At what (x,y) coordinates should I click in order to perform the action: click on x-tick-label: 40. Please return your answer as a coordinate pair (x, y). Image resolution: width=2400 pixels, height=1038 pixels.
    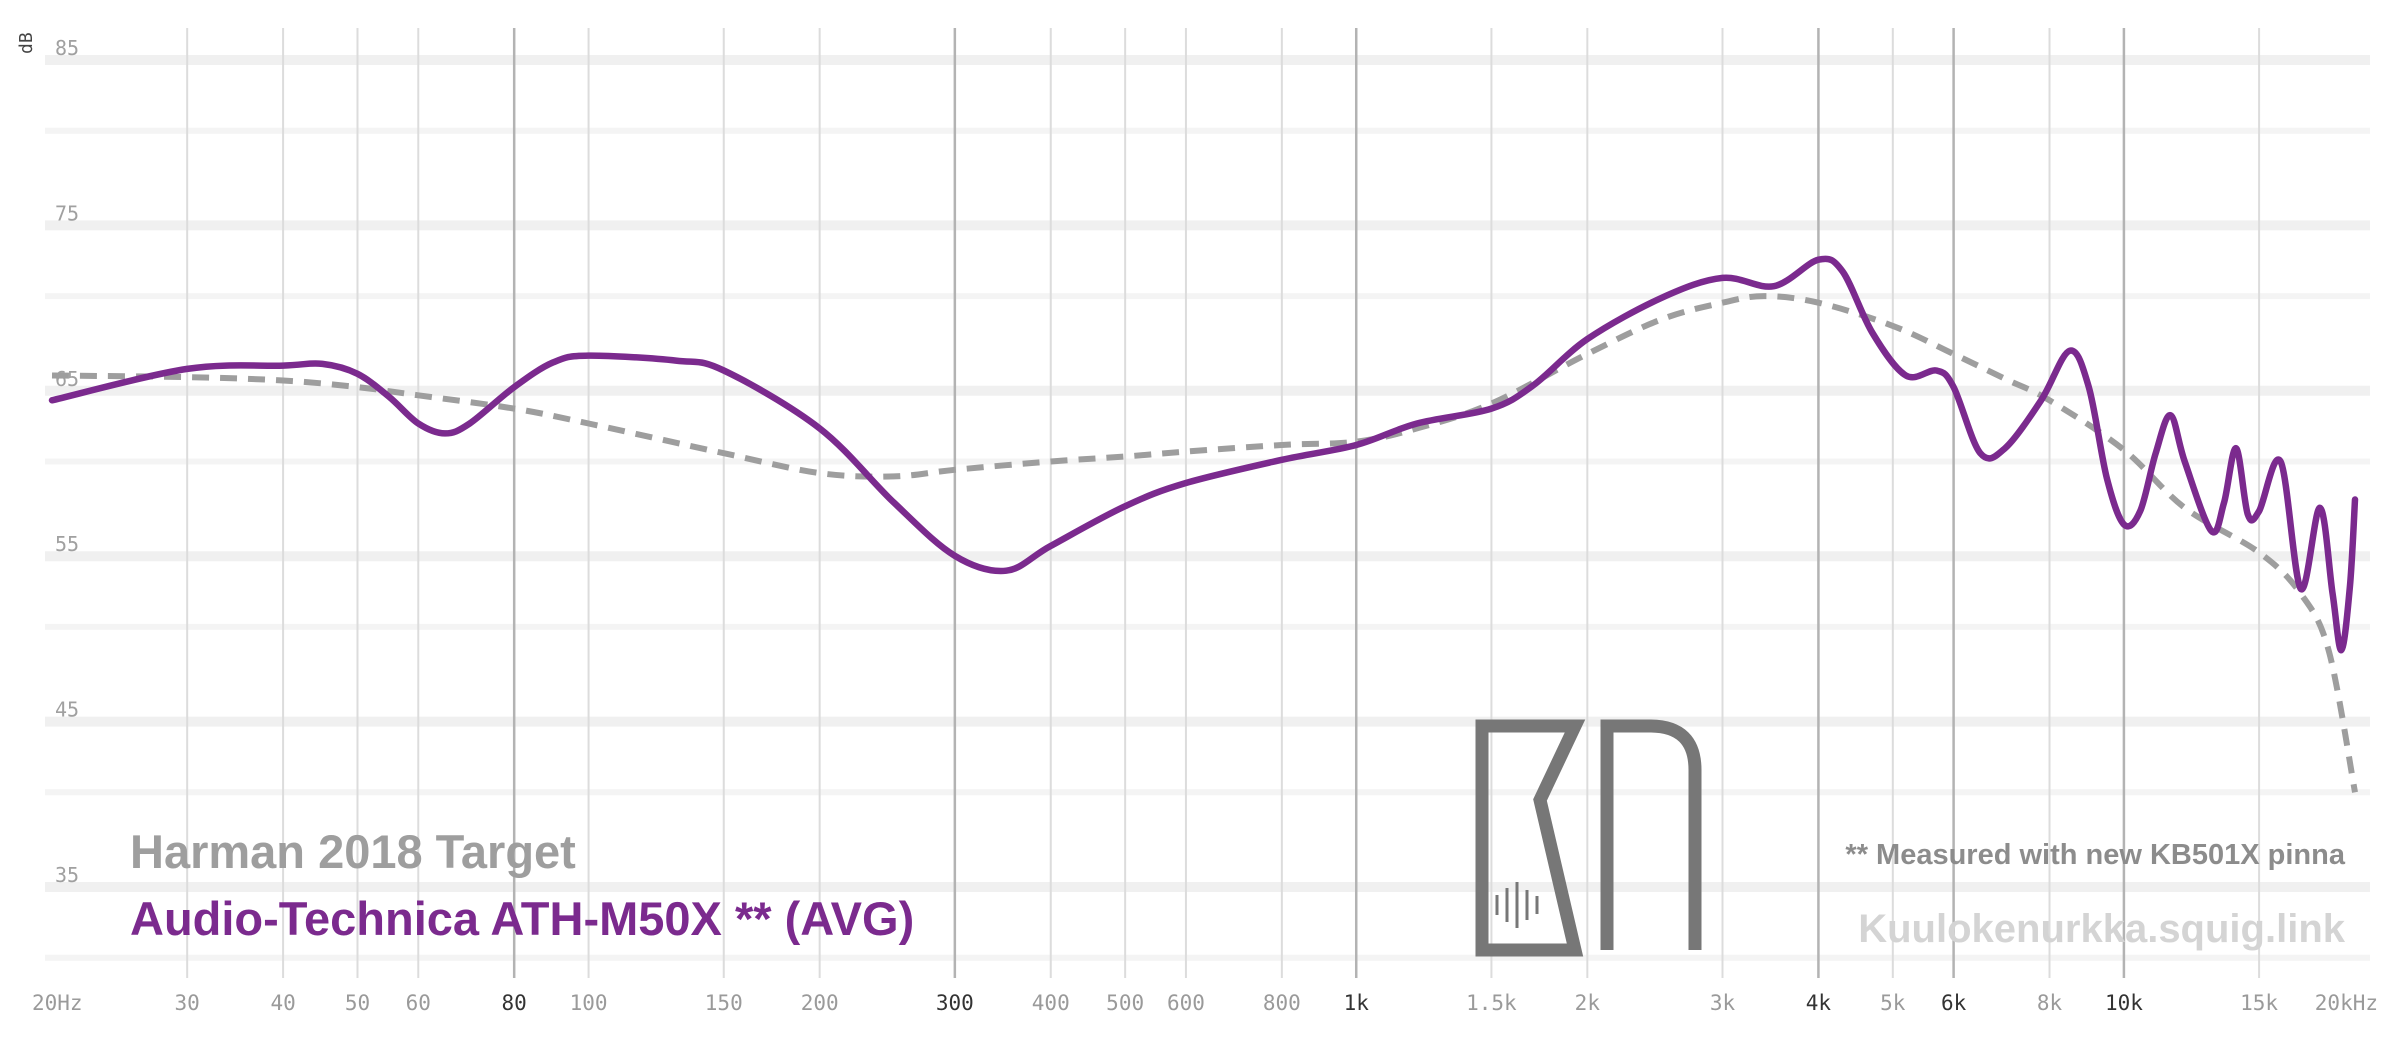
    Looking at the image, I should click on (282, 1003).